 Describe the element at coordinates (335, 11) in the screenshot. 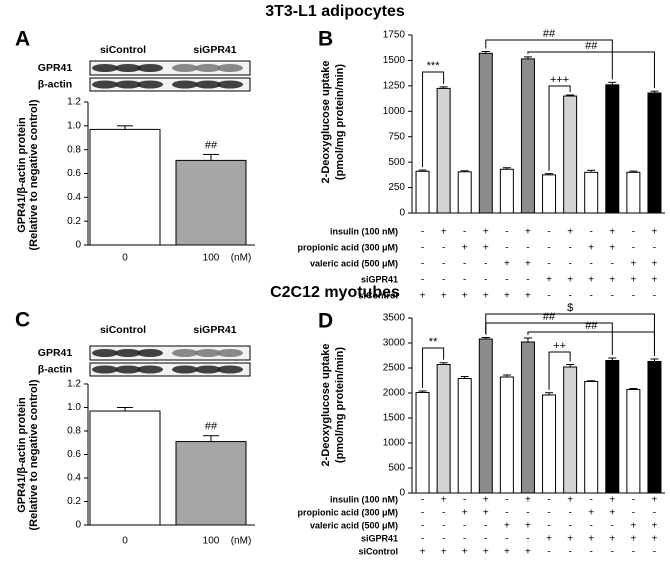

I see `section-title: 3T3-L1 adipocytes` at that location.